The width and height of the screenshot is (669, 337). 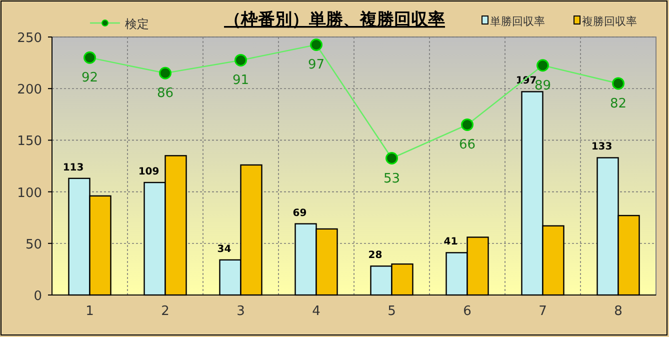 I want to click on data-label: 69, so click(x=299, y=213).